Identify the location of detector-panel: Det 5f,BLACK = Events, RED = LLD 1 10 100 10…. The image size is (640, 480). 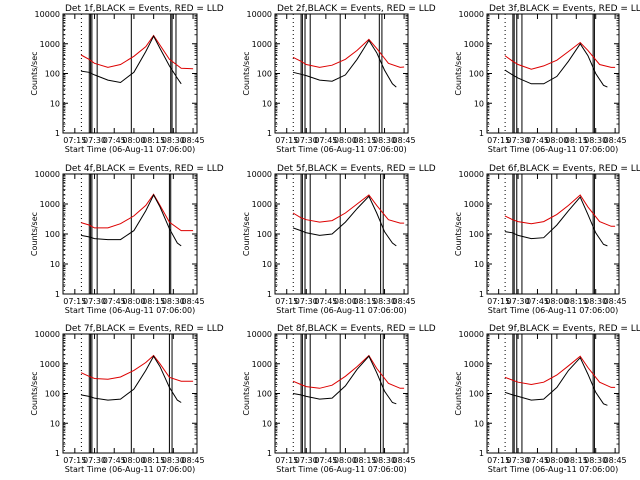
(339, 239).